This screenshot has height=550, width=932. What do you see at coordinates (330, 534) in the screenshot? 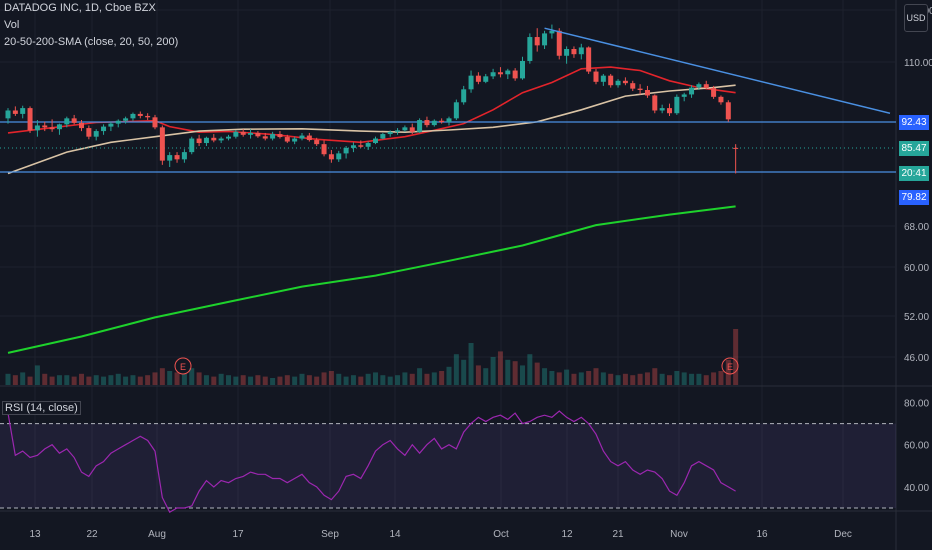
I see `time-axis-label: Sep` at bounding box center [330, 534].